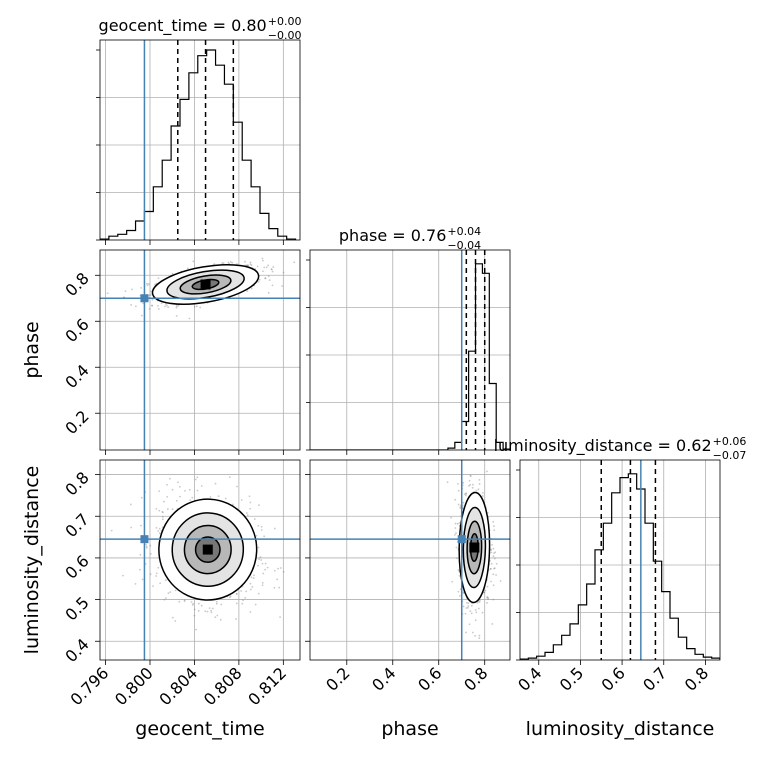 Image resolution: width=760 pixels, height=760 pixels. I want to click on joint-phase-luminosity_distance, so click(410, 552).